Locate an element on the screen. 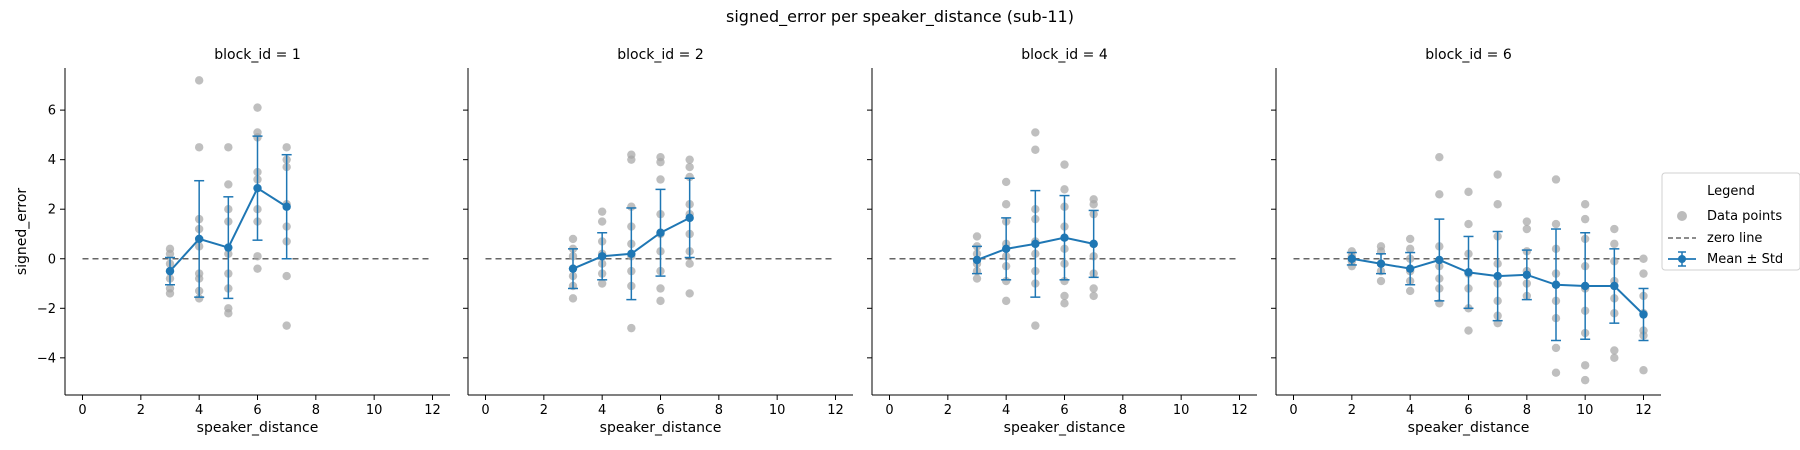 The height and width of the screenshot is (450, 1800). panel-title: block_id = 4 is located at coordinates (1064, 55).